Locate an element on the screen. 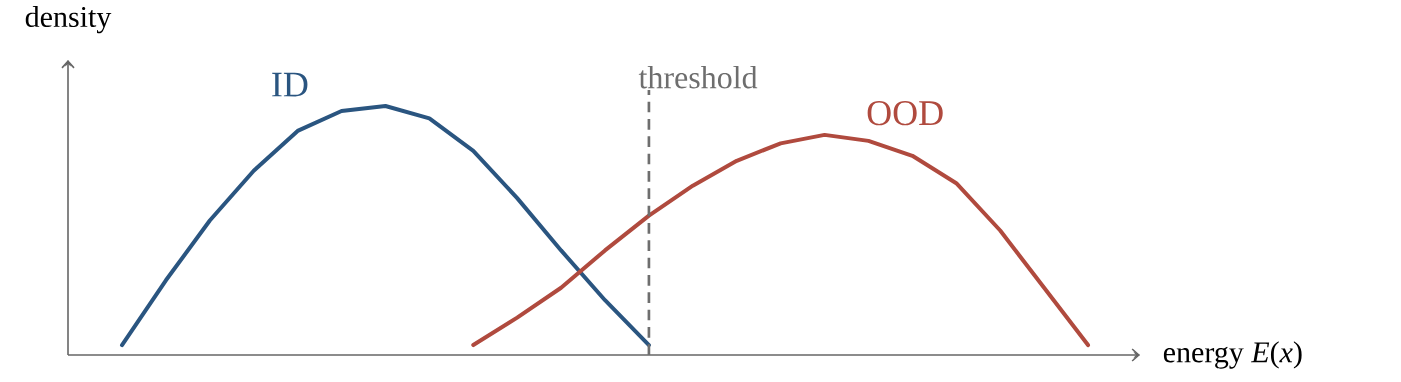 Image resolution: width=1401 pixels, height=382 pixels. series-label: ID is located at coordinates (290, 84).